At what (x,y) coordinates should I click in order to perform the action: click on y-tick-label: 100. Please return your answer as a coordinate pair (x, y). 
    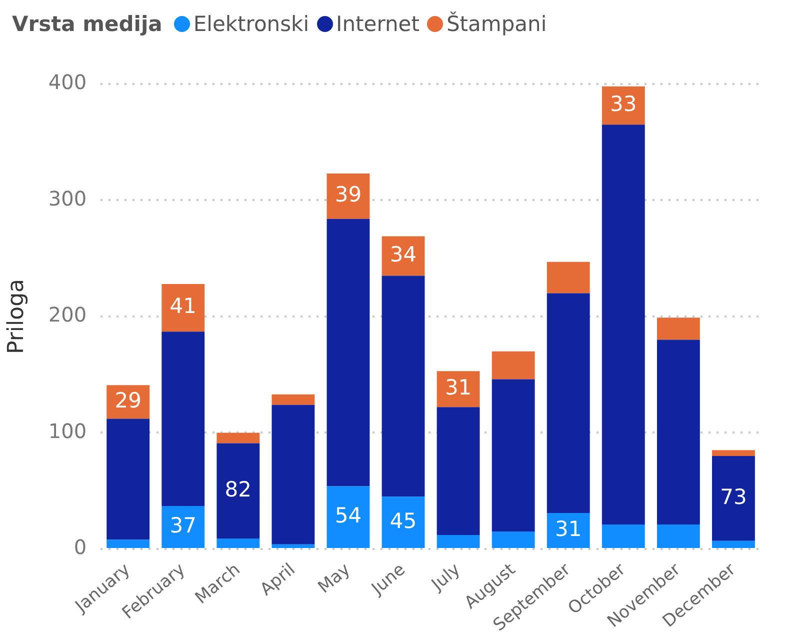
    Looking at the image, I should click on (67, 430).